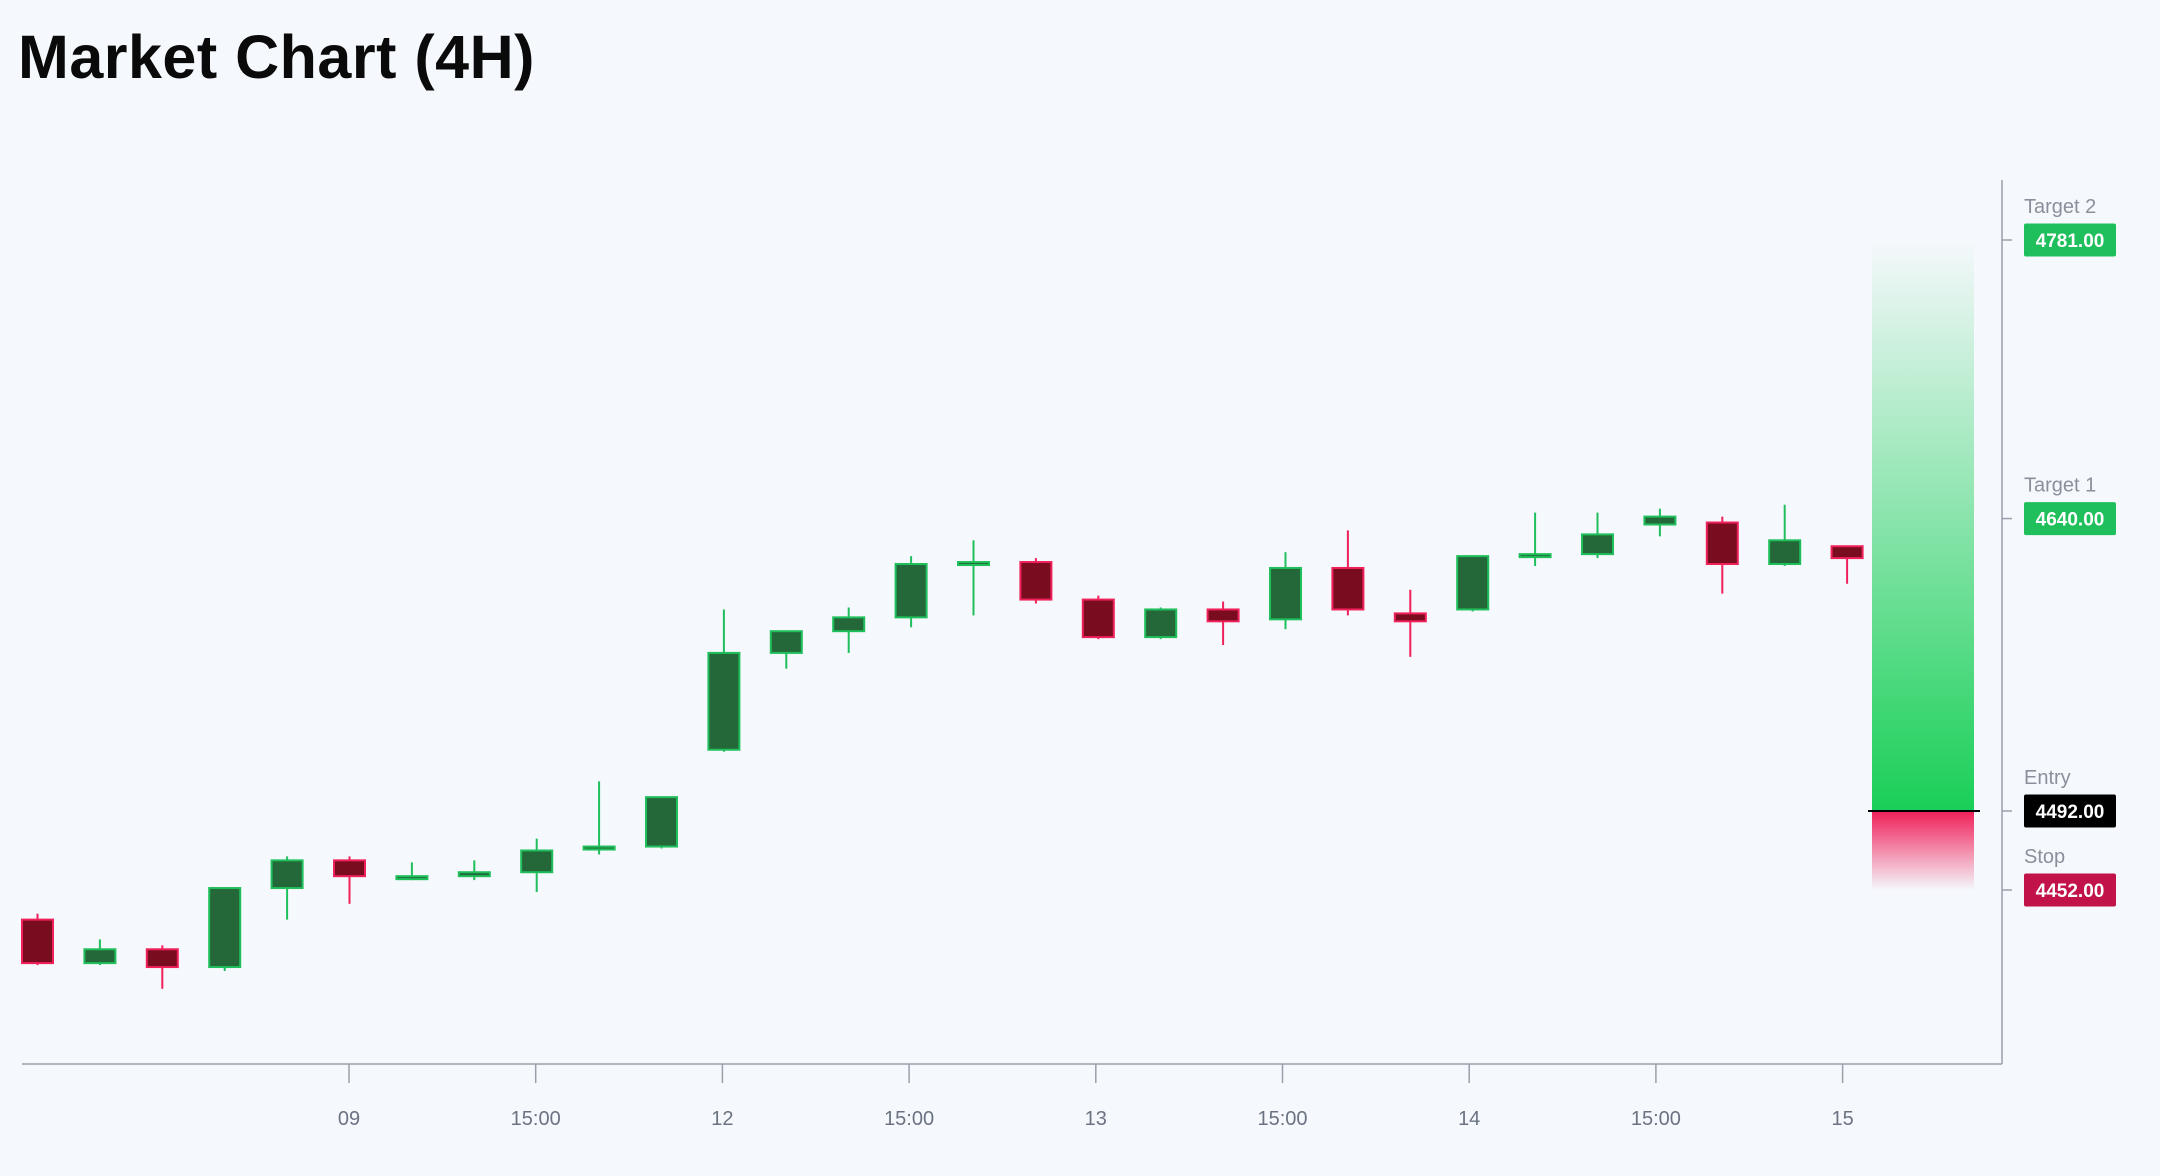  I want to click on x-tick-label: 13, so click(1096, 1119).